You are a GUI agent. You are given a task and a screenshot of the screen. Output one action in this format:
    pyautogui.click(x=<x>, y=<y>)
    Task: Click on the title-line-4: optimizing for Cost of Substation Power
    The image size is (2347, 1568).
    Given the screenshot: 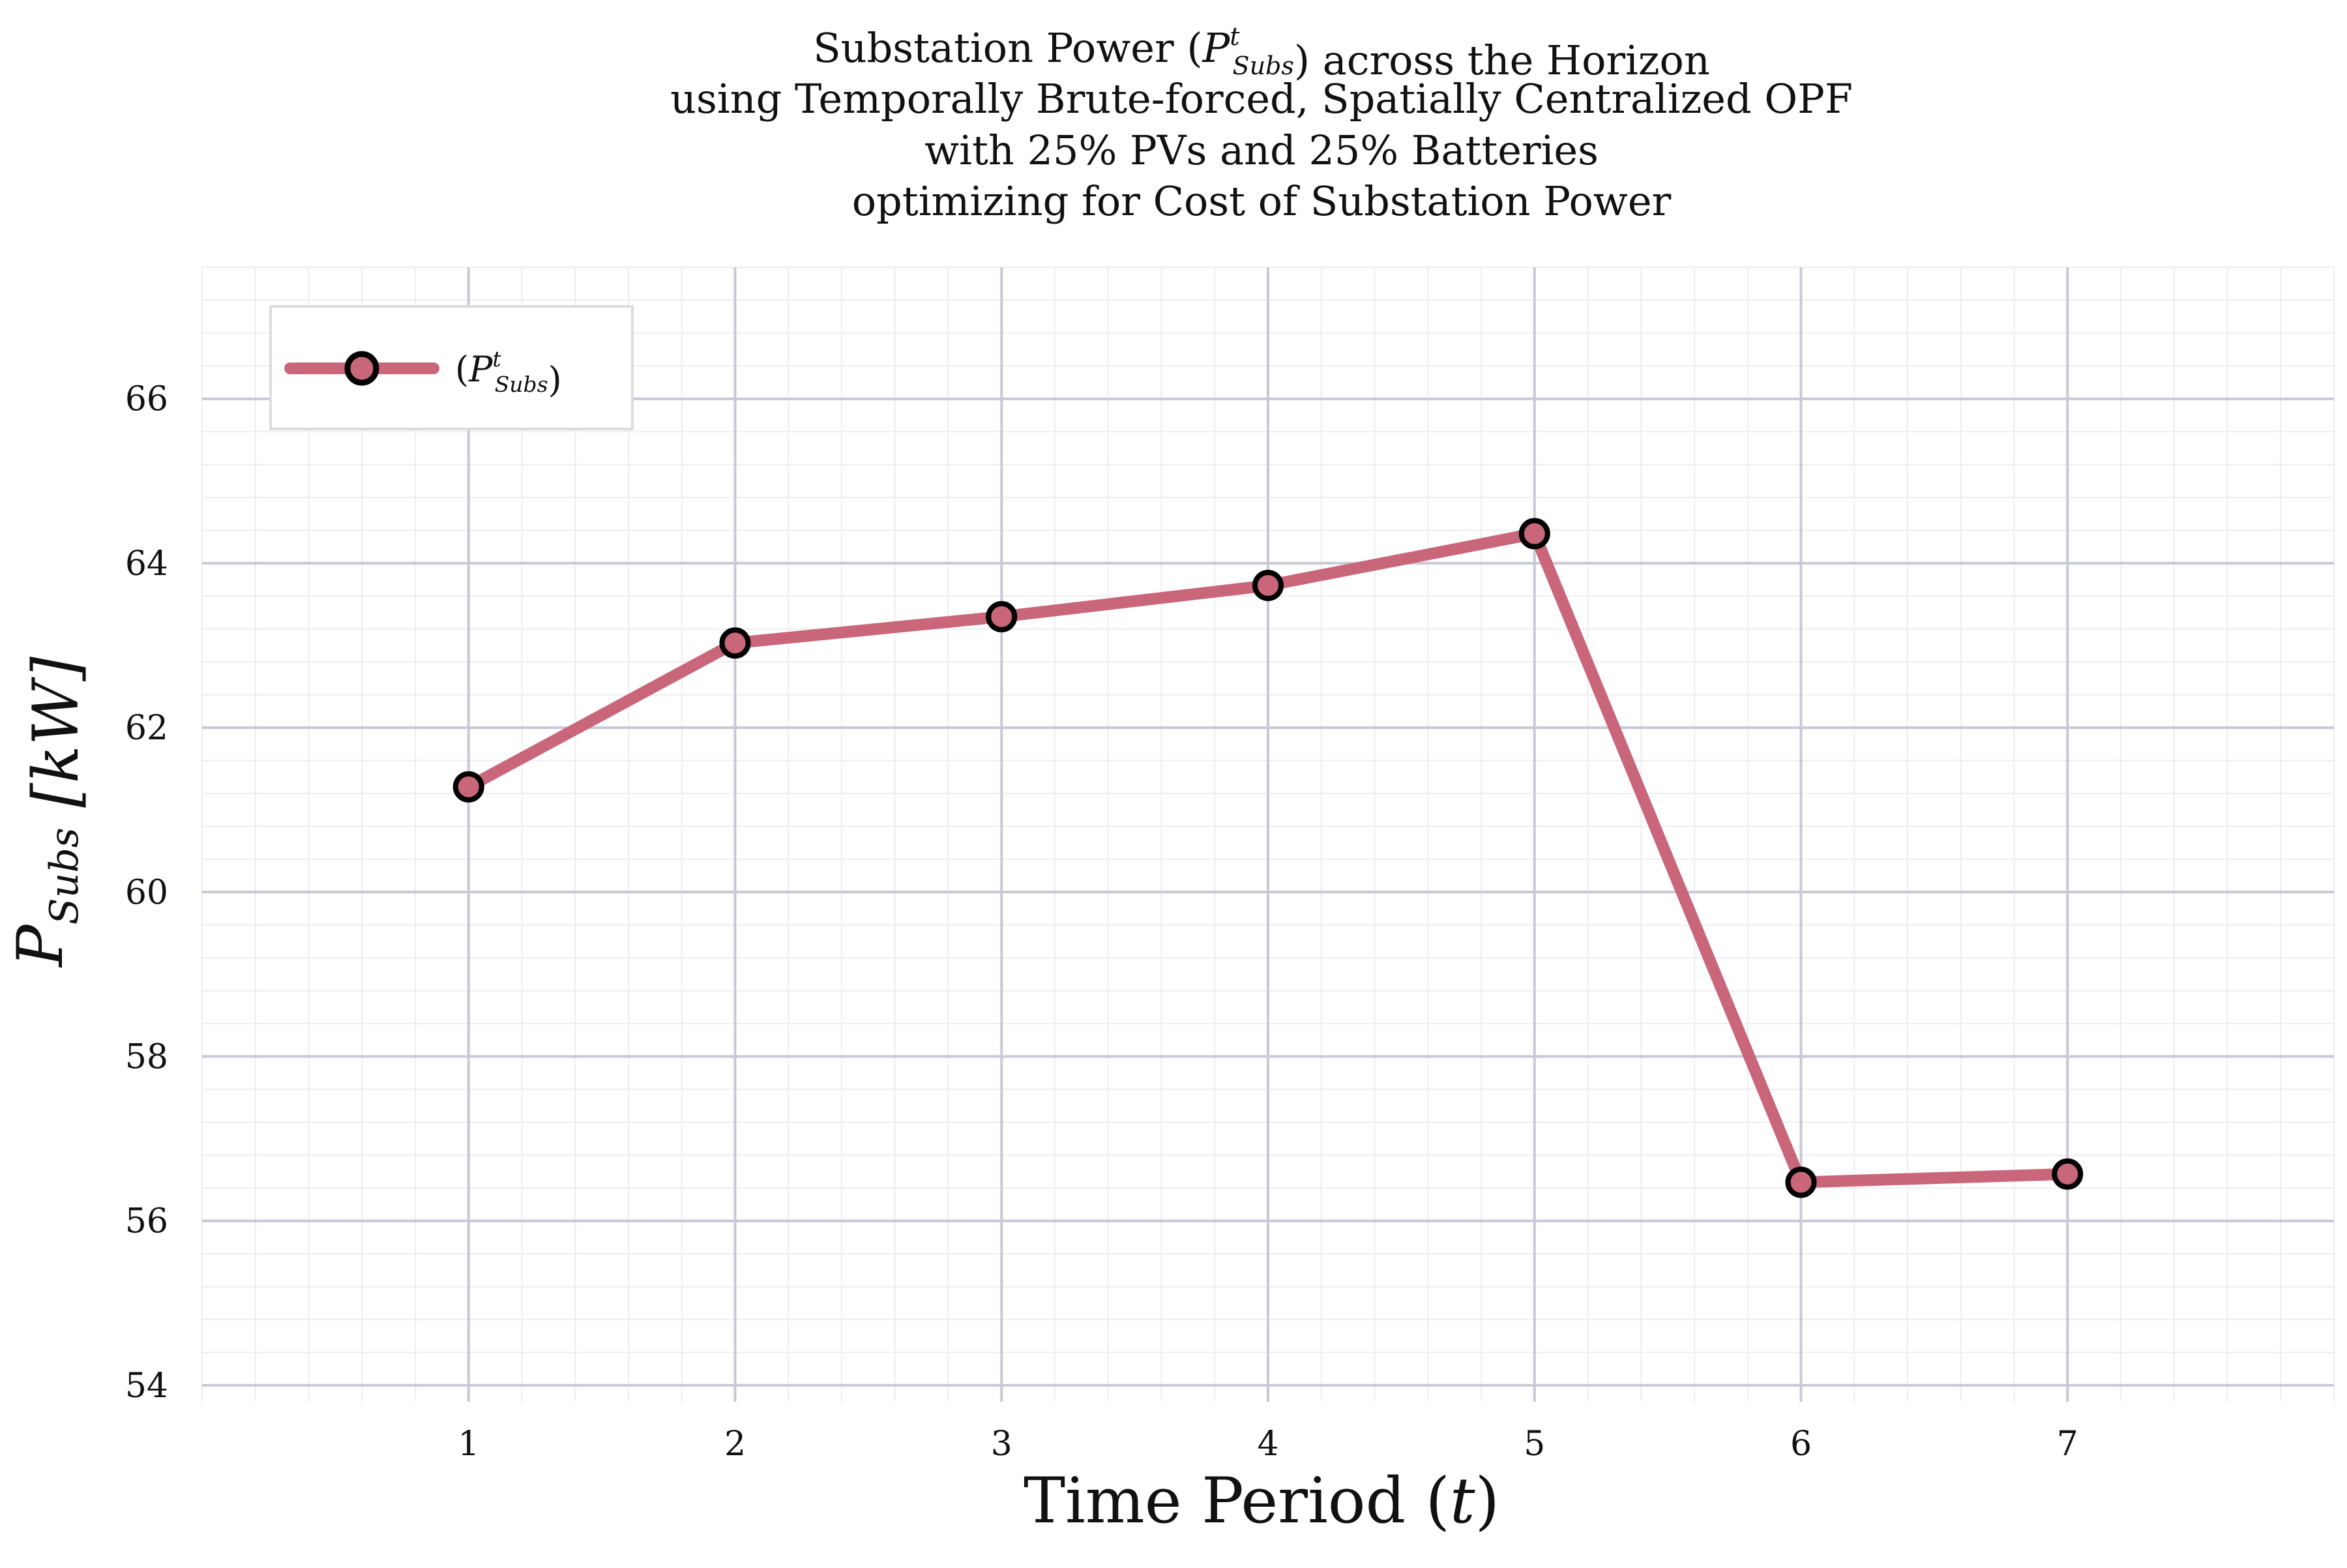 What is the action you would take?
    pyautogui.click(x=1262, y=201)
    